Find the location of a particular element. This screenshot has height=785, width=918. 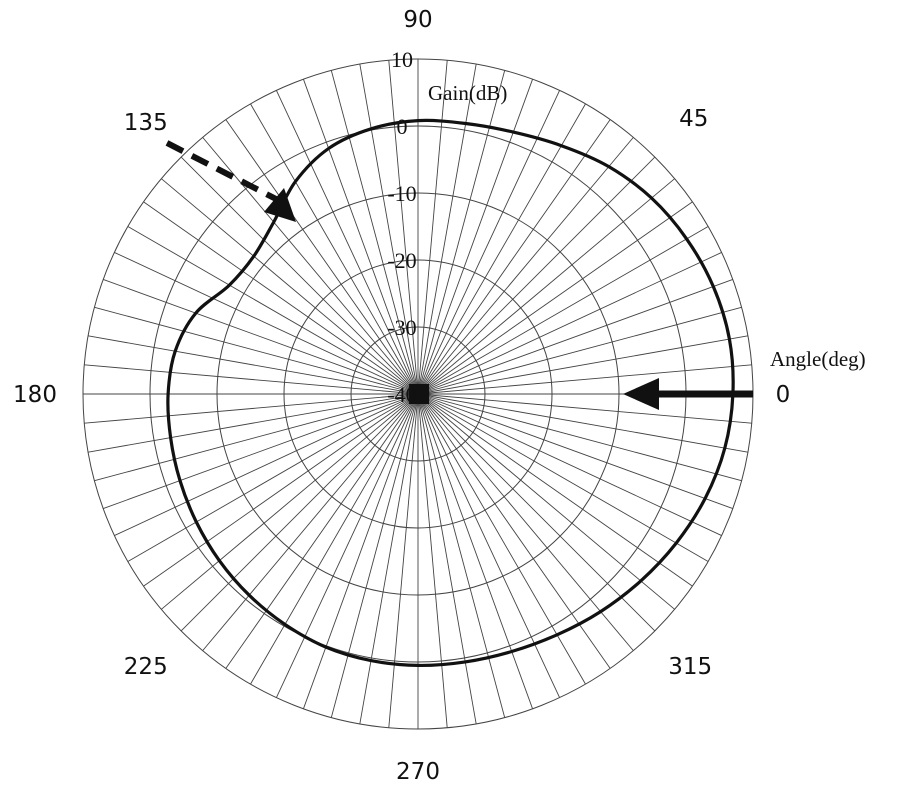

radial-tick-label: -30 is located at coordinates (401, 327).